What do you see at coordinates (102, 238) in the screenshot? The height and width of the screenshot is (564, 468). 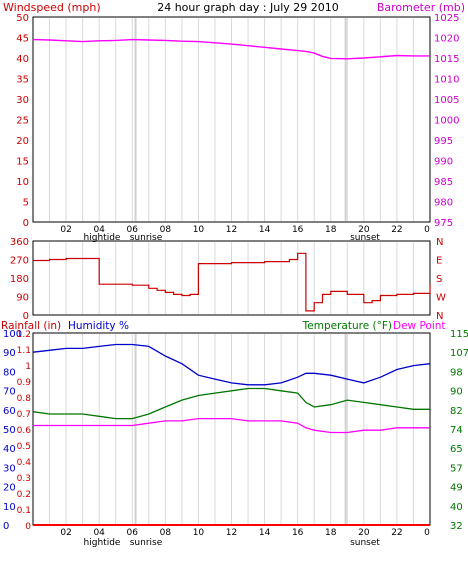 I see `hightide-label-1: hightide` at bounding box center [102, 238].